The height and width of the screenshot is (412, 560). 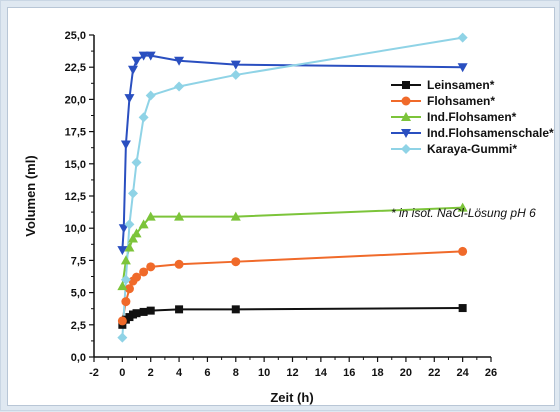 What do you see at coordinates (349, 373) in the screenshot?
I see `x-tick-label: 16` at bounding box center [349, 373].